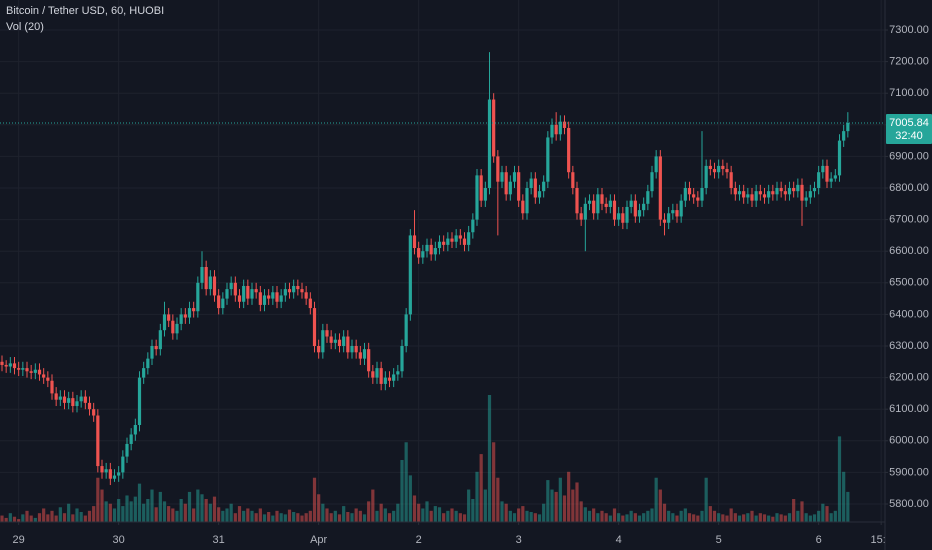 The height and width of the screenshot is (550, 932). I want to click on countdown-label: 32:40, so click(909, 136).